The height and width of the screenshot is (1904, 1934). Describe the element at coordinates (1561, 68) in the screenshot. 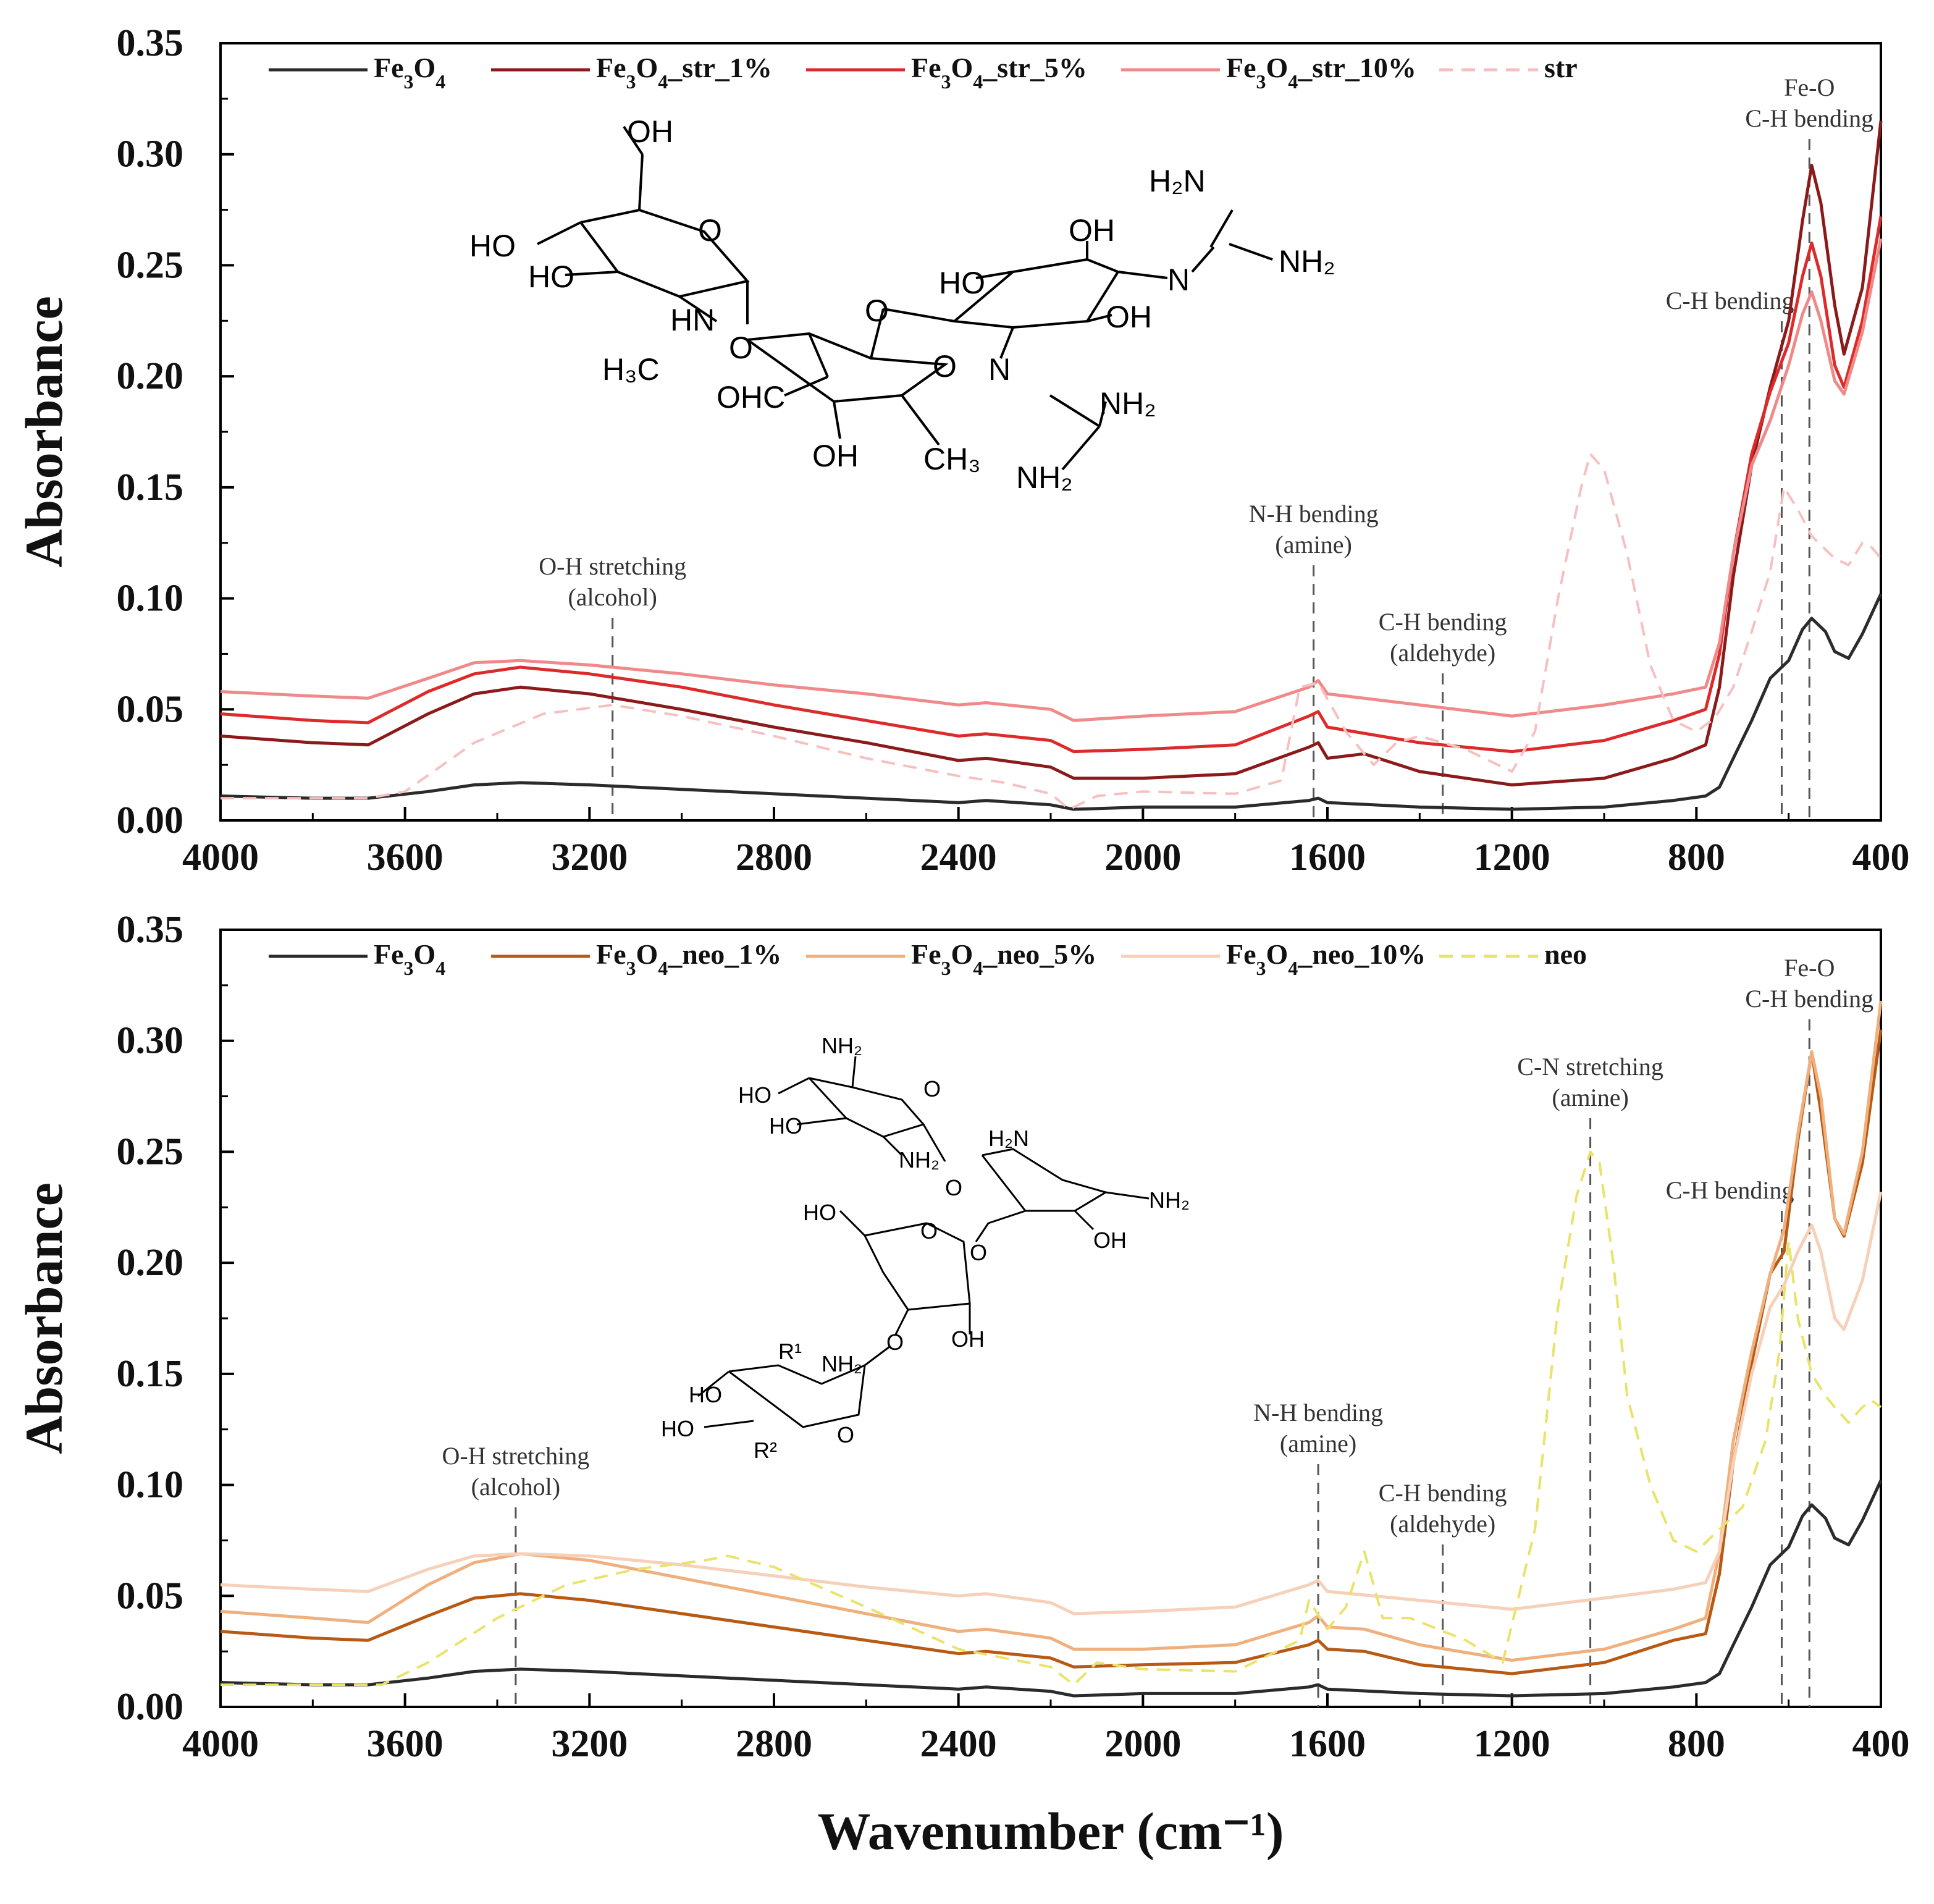

I see `legend-label: str` at that location.